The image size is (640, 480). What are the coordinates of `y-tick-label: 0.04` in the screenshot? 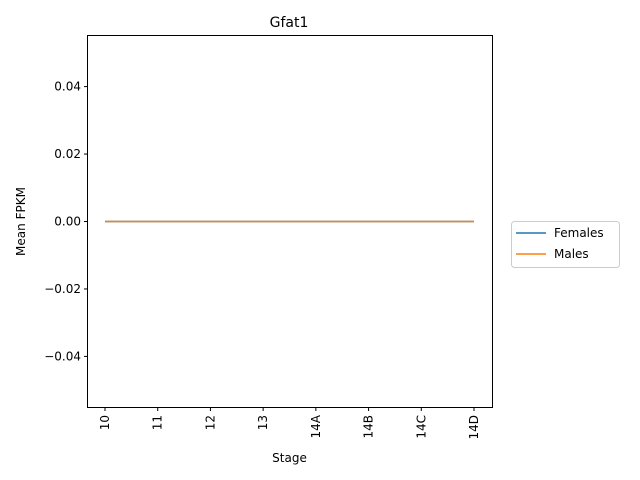 It's located at (67, 87).